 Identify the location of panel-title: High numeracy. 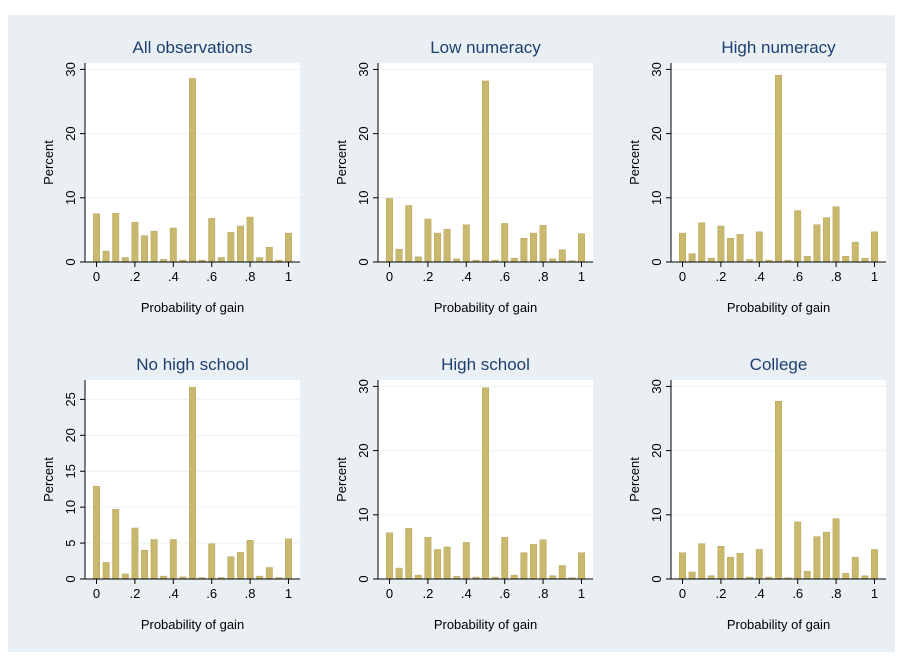
(778, 47).